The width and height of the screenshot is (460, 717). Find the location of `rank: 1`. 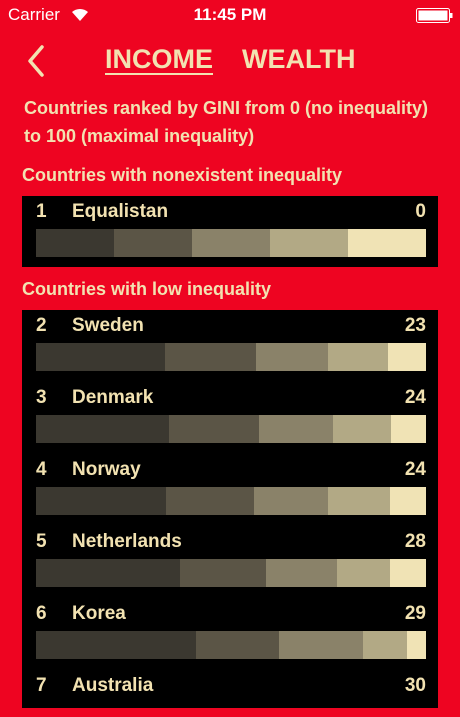

rank: 1 is located at coordinates (41, 211).